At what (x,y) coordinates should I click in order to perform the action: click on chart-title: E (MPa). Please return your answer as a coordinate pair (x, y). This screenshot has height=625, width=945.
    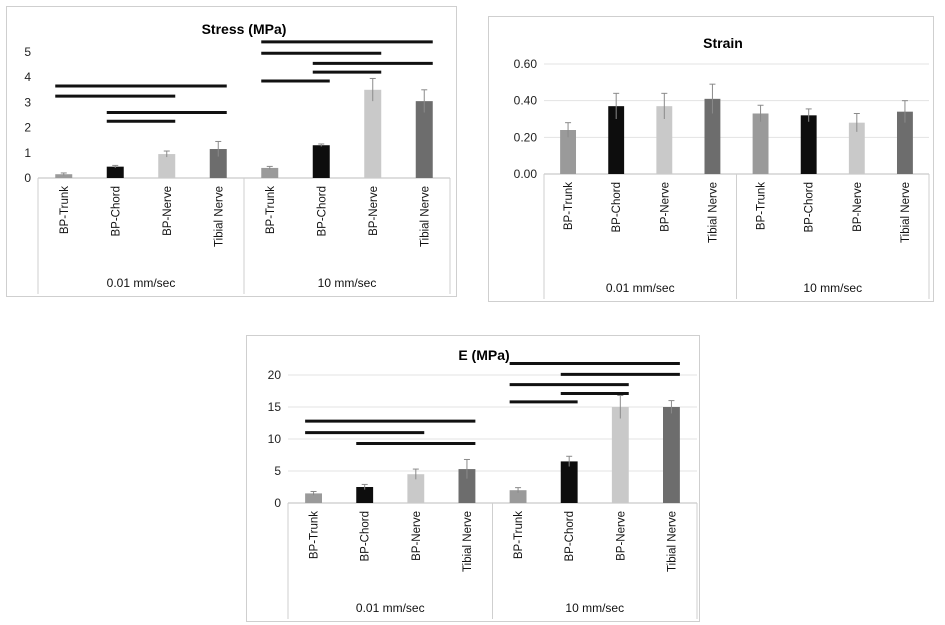
    Looking at the image, I should click on (483, 355).